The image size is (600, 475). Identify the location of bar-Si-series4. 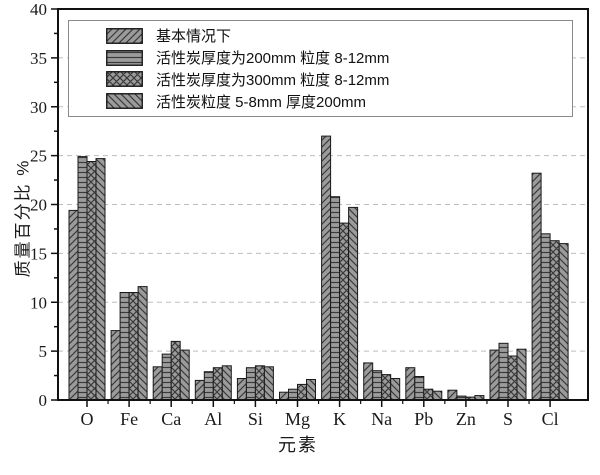
(268, 383).